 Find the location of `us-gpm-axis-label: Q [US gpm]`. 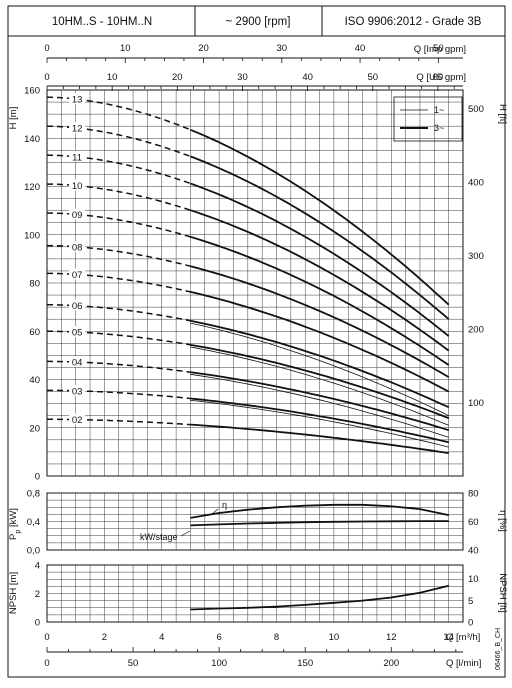

us-gpm-axis-label: Q [US gpm] is located at coordinates (441, 77).